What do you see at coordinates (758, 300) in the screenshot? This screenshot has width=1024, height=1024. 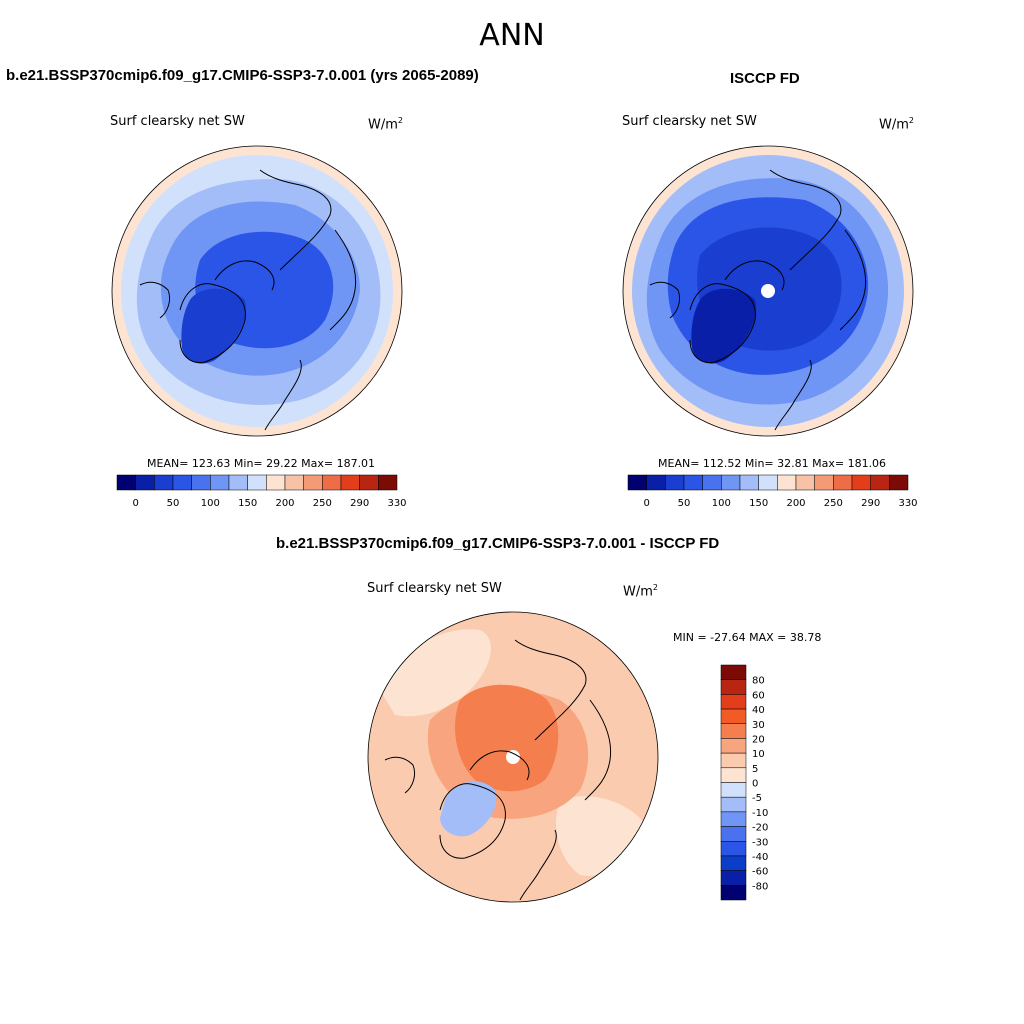 I see `map-obs-coastlines` at bounding box center [758, 300].